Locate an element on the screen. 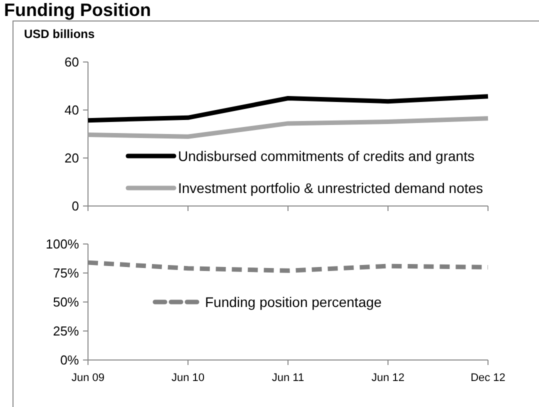 The height and width of the screenshot is (407, 539). y-axis-title: USD billions is located at coordinates (59, 34).